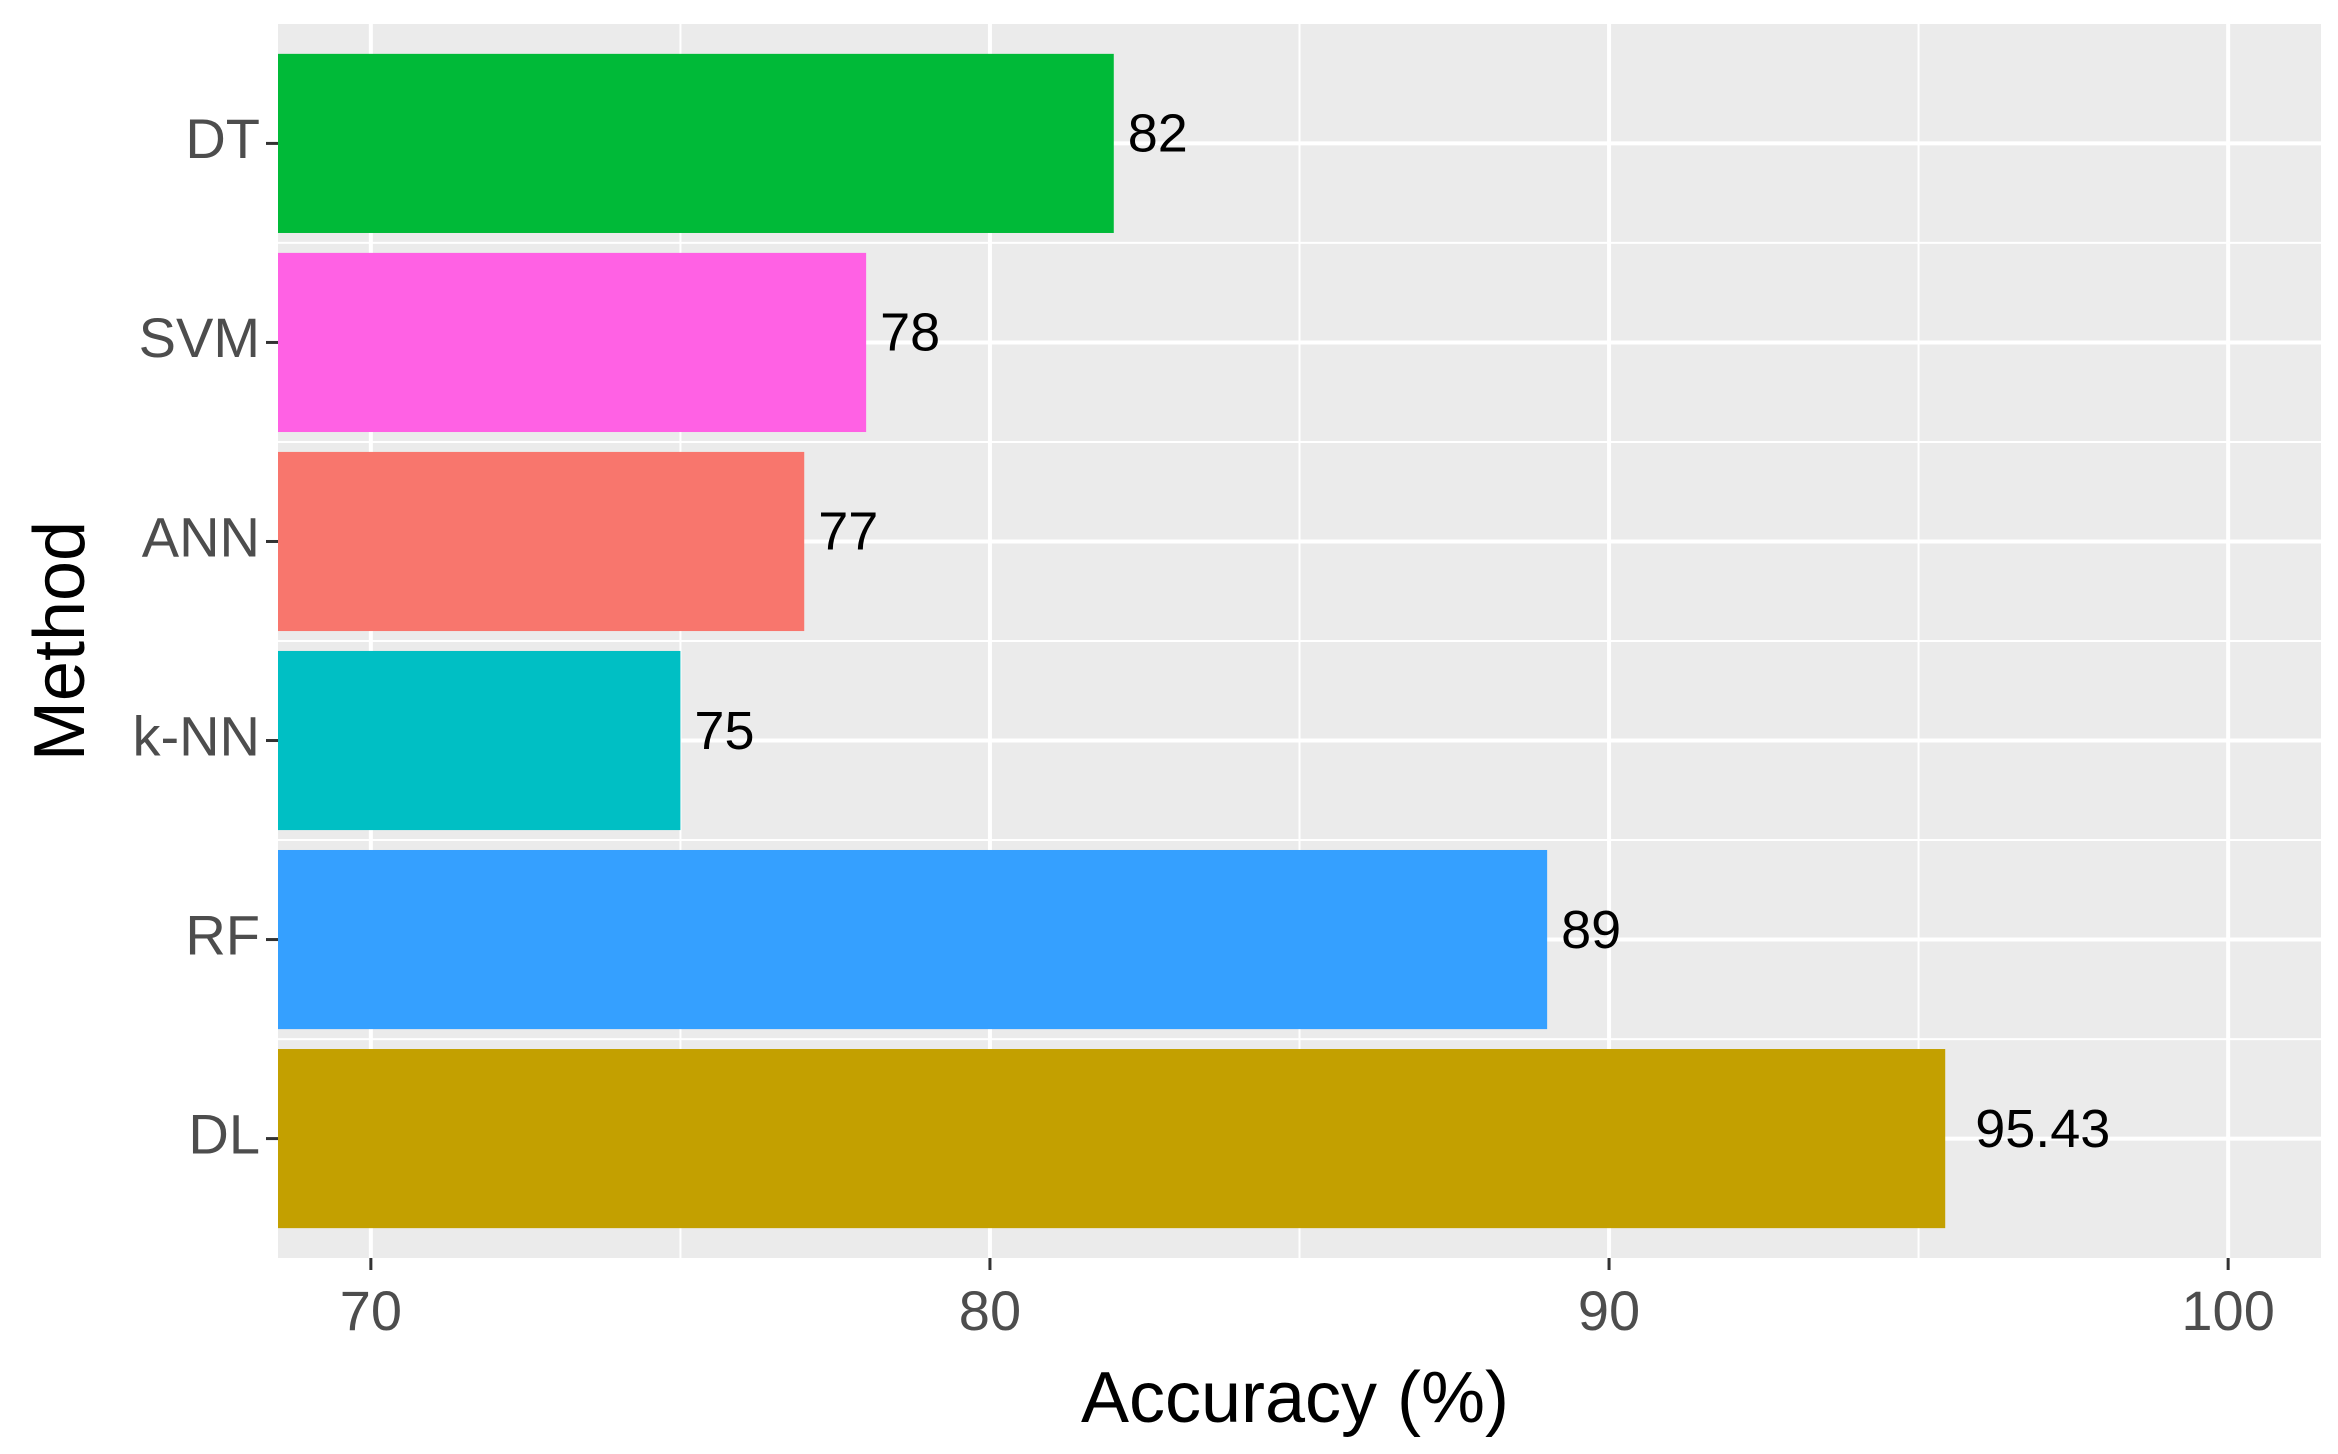 The width and height of the screenshot is (2338, 1454). What do you see at coordinates (2042, 1129) in the screenshot?
I see `data-label-dl: 95.43` at bounding box center [2042, 1129].